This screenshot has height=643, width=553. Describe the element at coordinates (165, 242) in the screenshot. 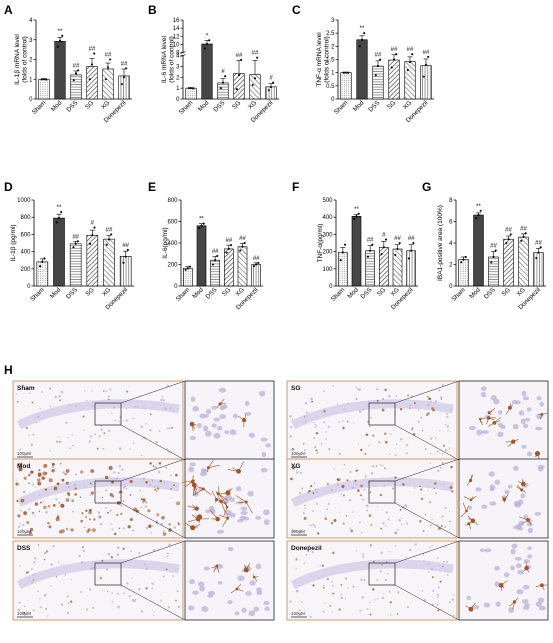

I see `y-axis-title-line: IL-6(pg/ml)` at that location.